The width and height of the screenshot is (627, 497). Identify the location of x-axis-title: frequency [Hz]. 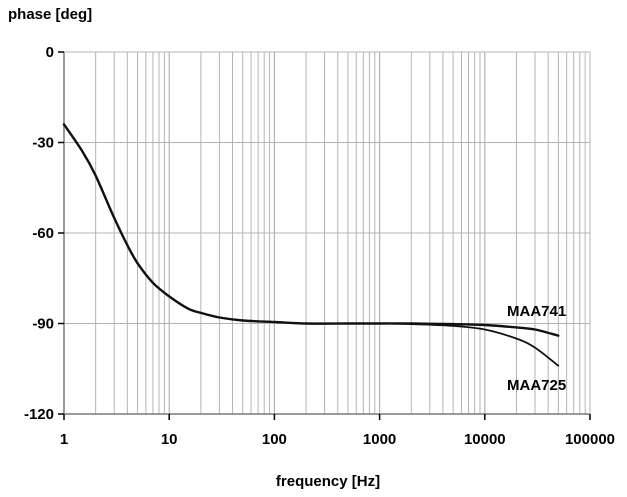
(328, 481).